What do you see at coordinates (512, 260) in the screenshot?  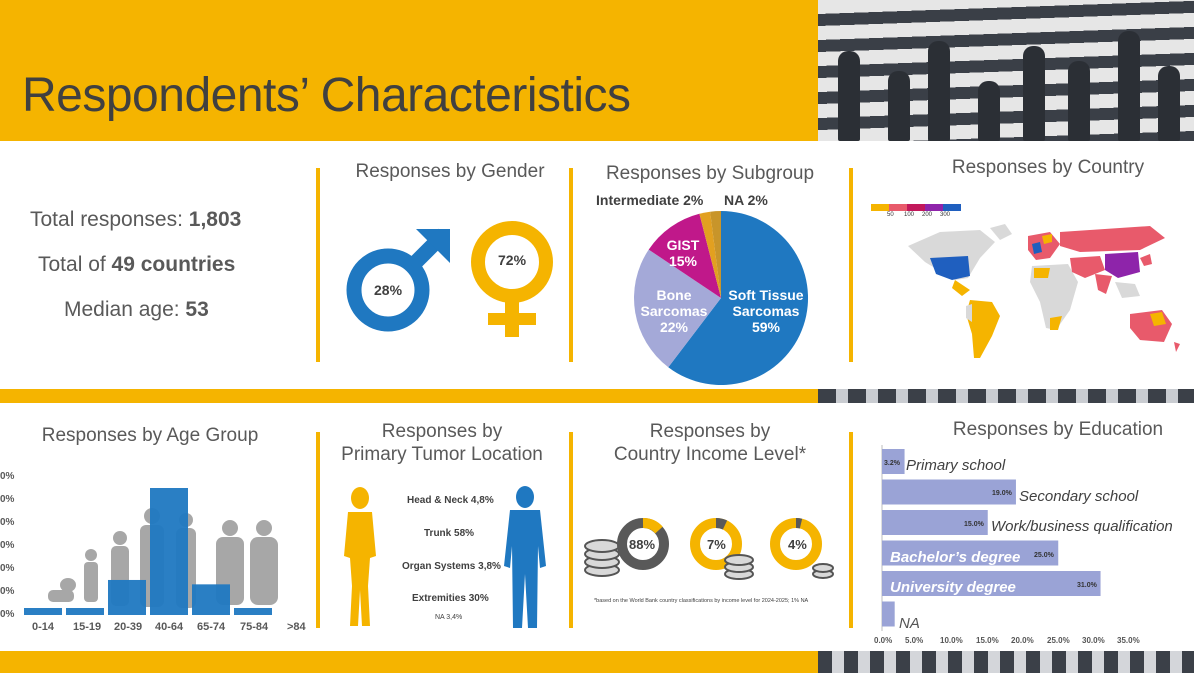 I see `female-percent: 72%` at bounding box center [512, 260].